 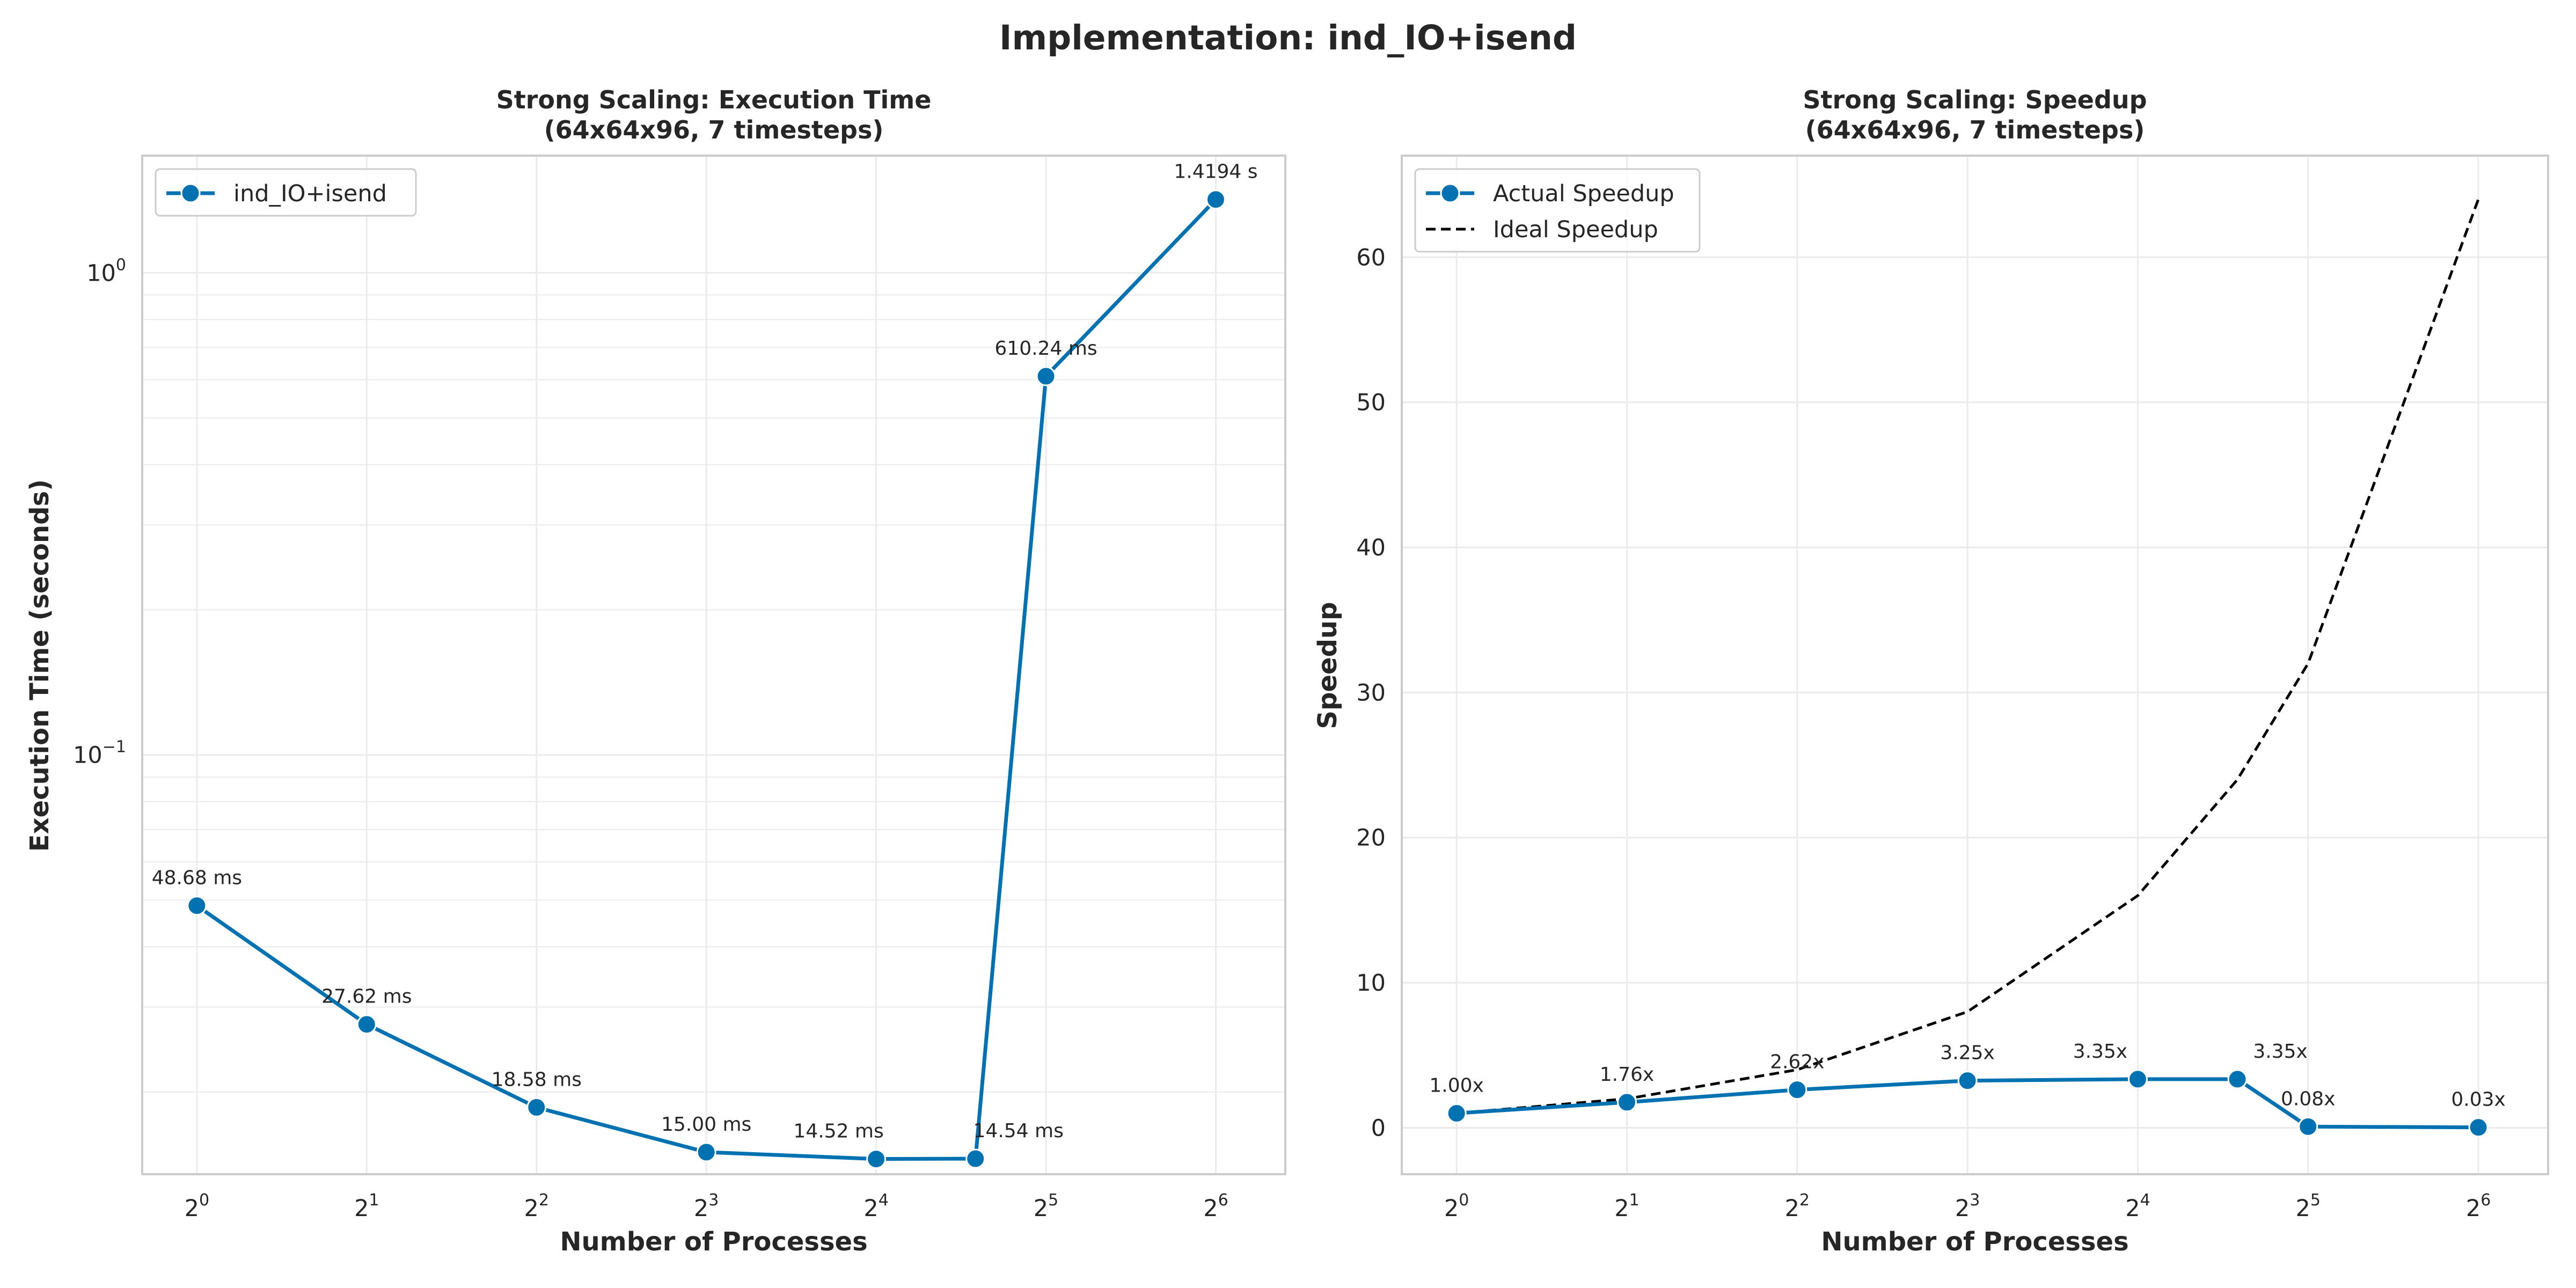 What do you see at coordinates (714, 99) in the screenshot?
I see `execution-time-title: Strong Scaling: Execution Time` at bounding box center [714, 99].